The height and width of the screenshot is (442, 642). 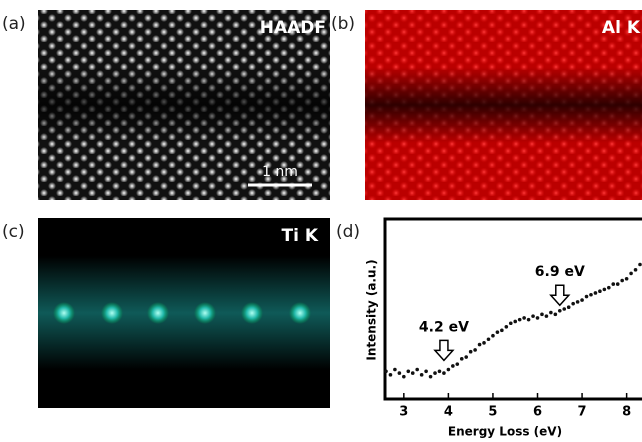 I want to click on x-tick-label: 4, so click(x=448, y=412).